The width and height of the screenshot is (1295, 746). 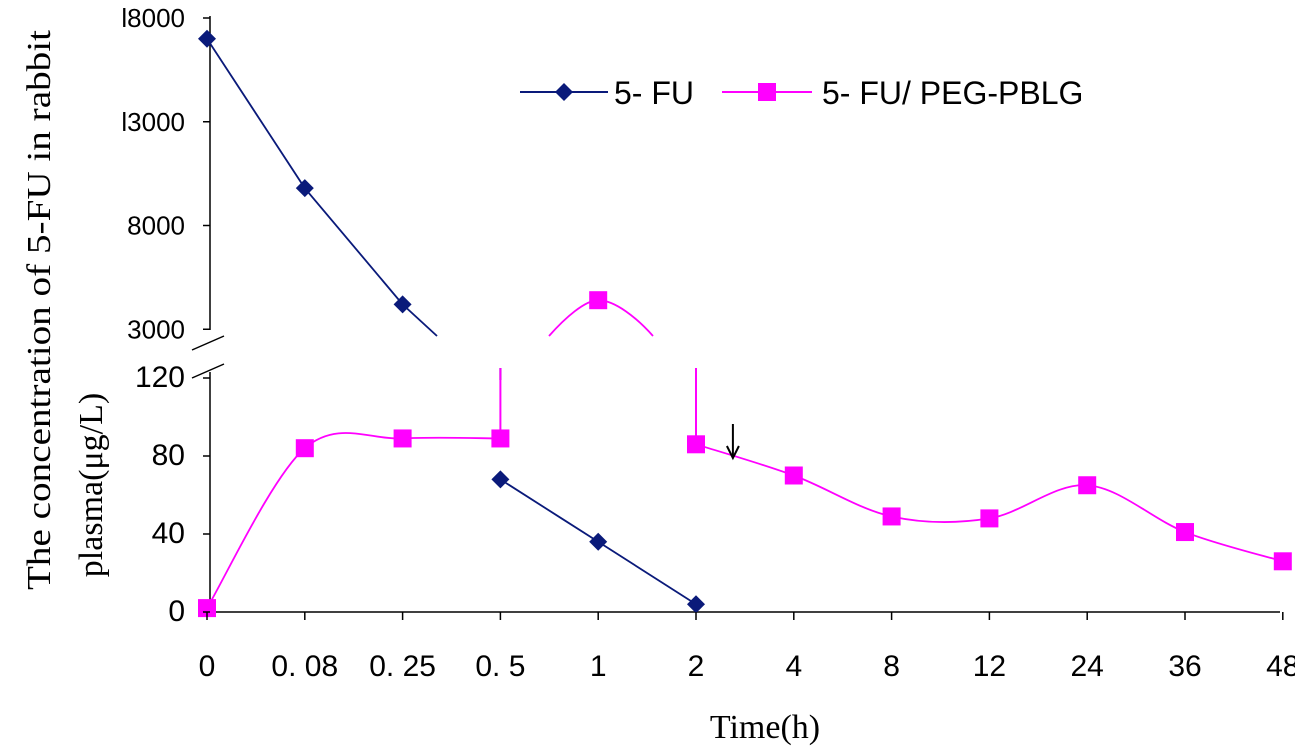 What do you see at coordinates (156, 329) in the screenshot?
I see `y-tick-label: 3000` at bounding box center [156, 329].